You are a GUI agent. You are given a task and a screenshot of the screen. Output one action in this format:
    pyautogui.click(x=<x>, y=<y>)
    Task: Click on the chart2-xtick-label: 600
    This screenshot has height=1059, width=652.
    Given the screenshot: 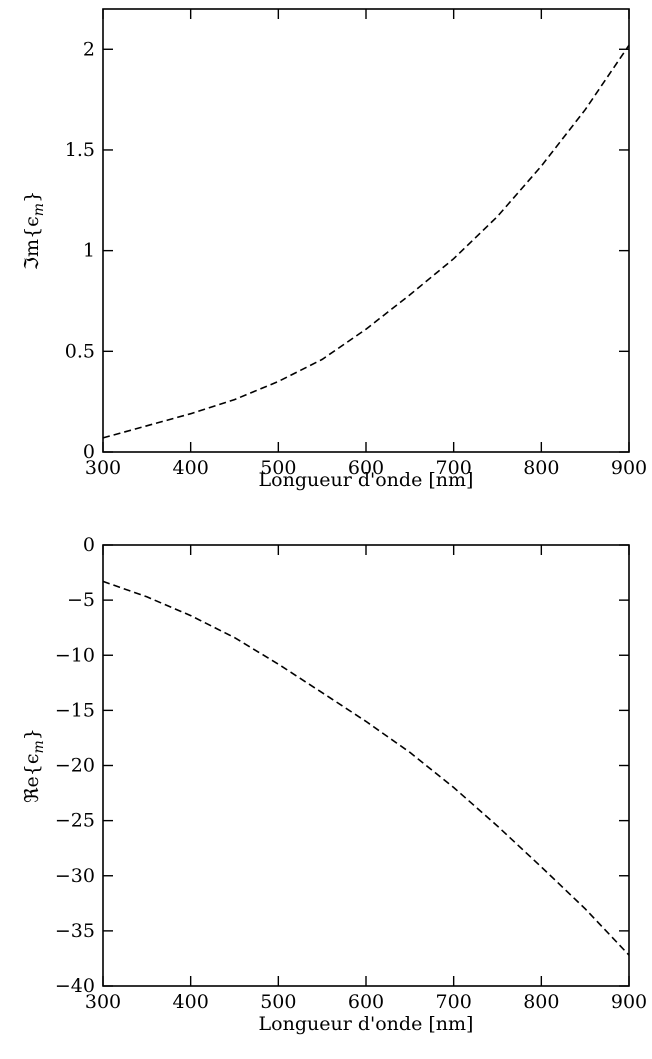 What is the action you would take?
    pyautogui.click(x=366, y=1002)
    